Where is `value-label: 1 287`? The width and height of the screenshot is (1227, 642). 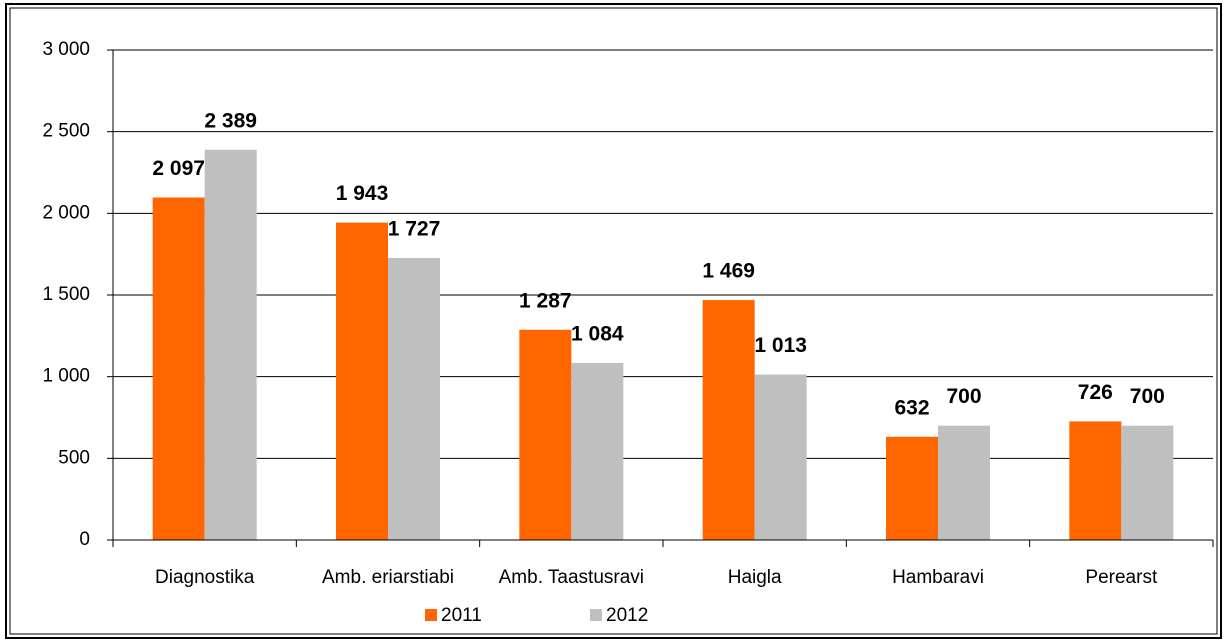 value-label: 1 287 is located at coordinates (545, 300).